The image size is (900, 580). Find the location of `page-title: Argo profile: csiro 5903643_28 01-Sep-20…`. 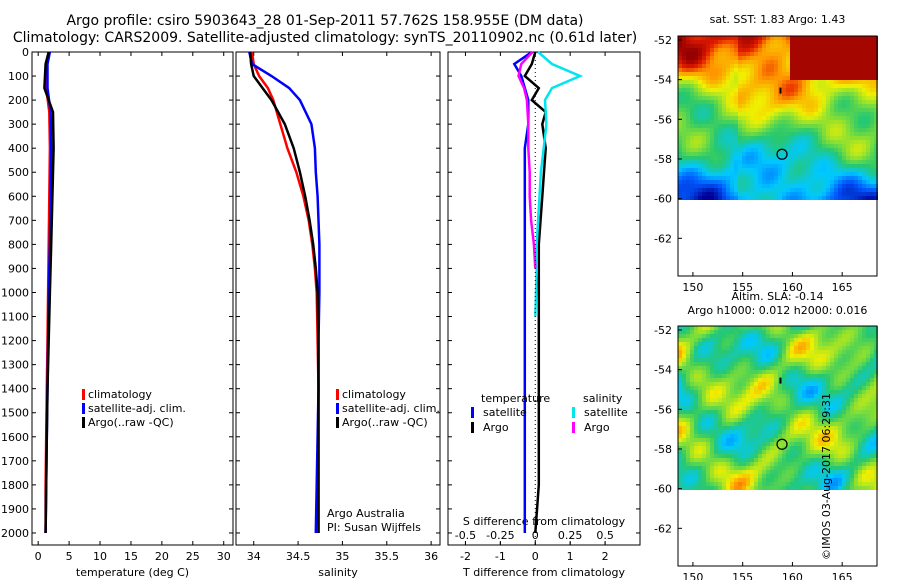

page-title: Argo profile: csiro 5903643_28 01-Sep-20… is located at coordinates (325, 21).